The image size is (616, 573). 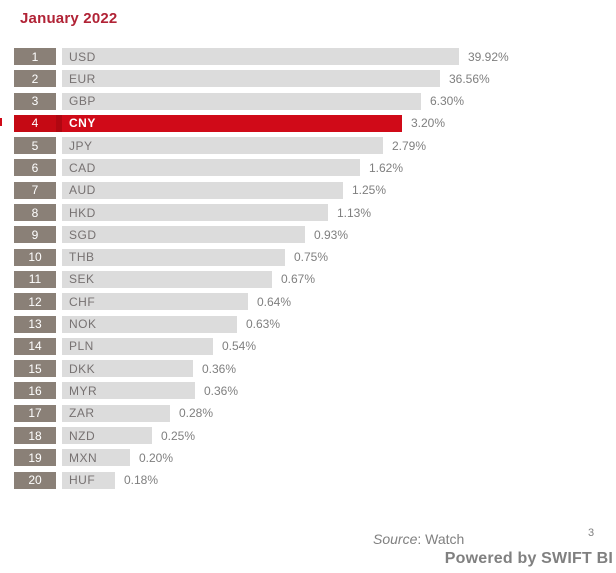 I want to click on currency-code-label: AUD, so click(x=82, y=190).